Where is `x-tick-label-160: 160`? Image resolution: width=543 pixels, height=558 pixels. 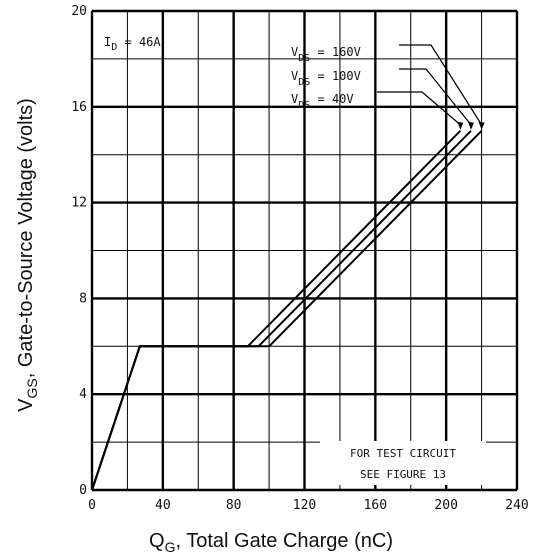
x-tick-label-160: 160 is located at coordinates (375, 505).